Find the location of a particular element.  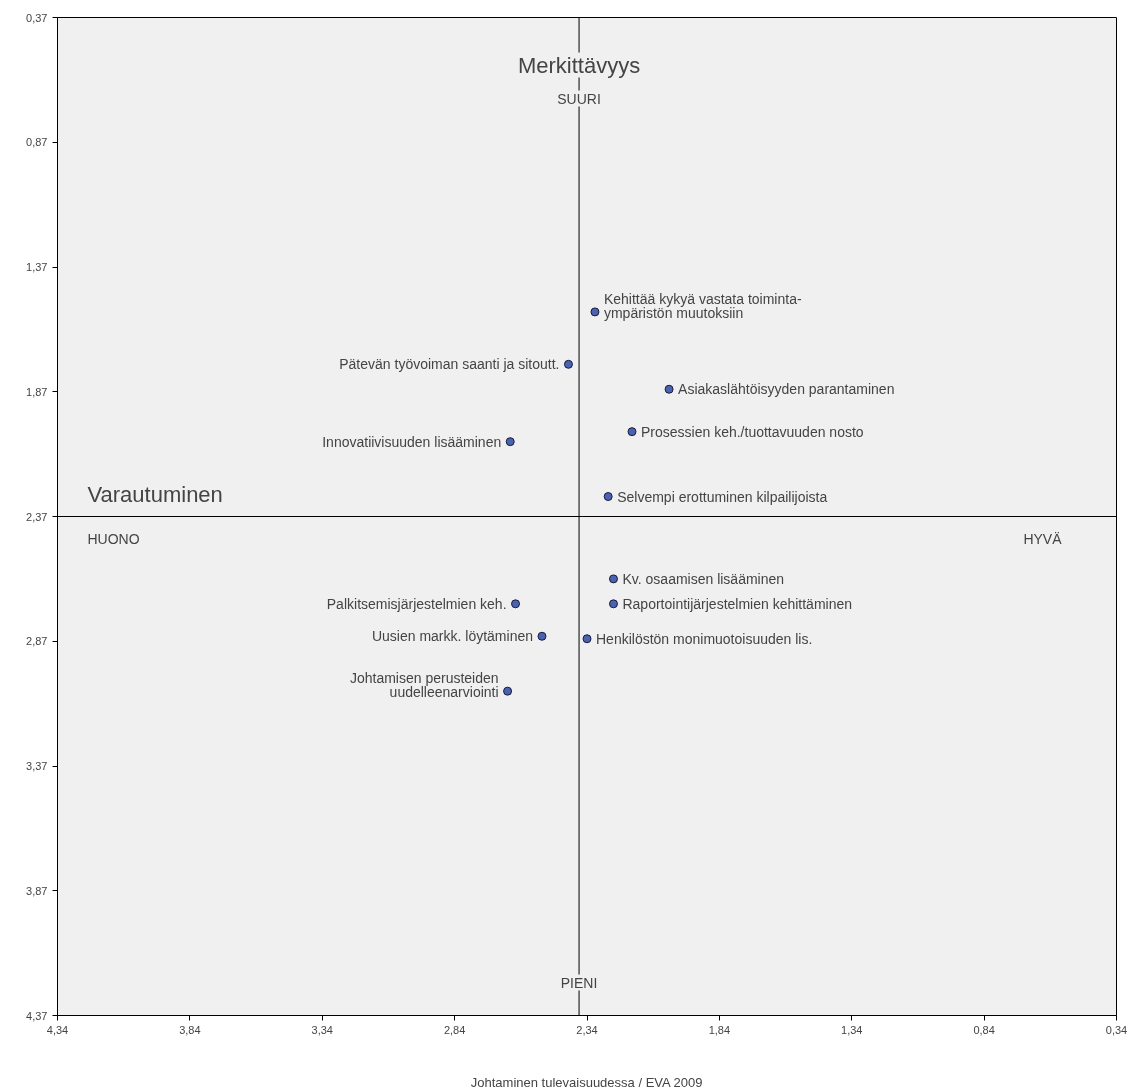

annotation: SUURI is located at coordinates (579, 98).